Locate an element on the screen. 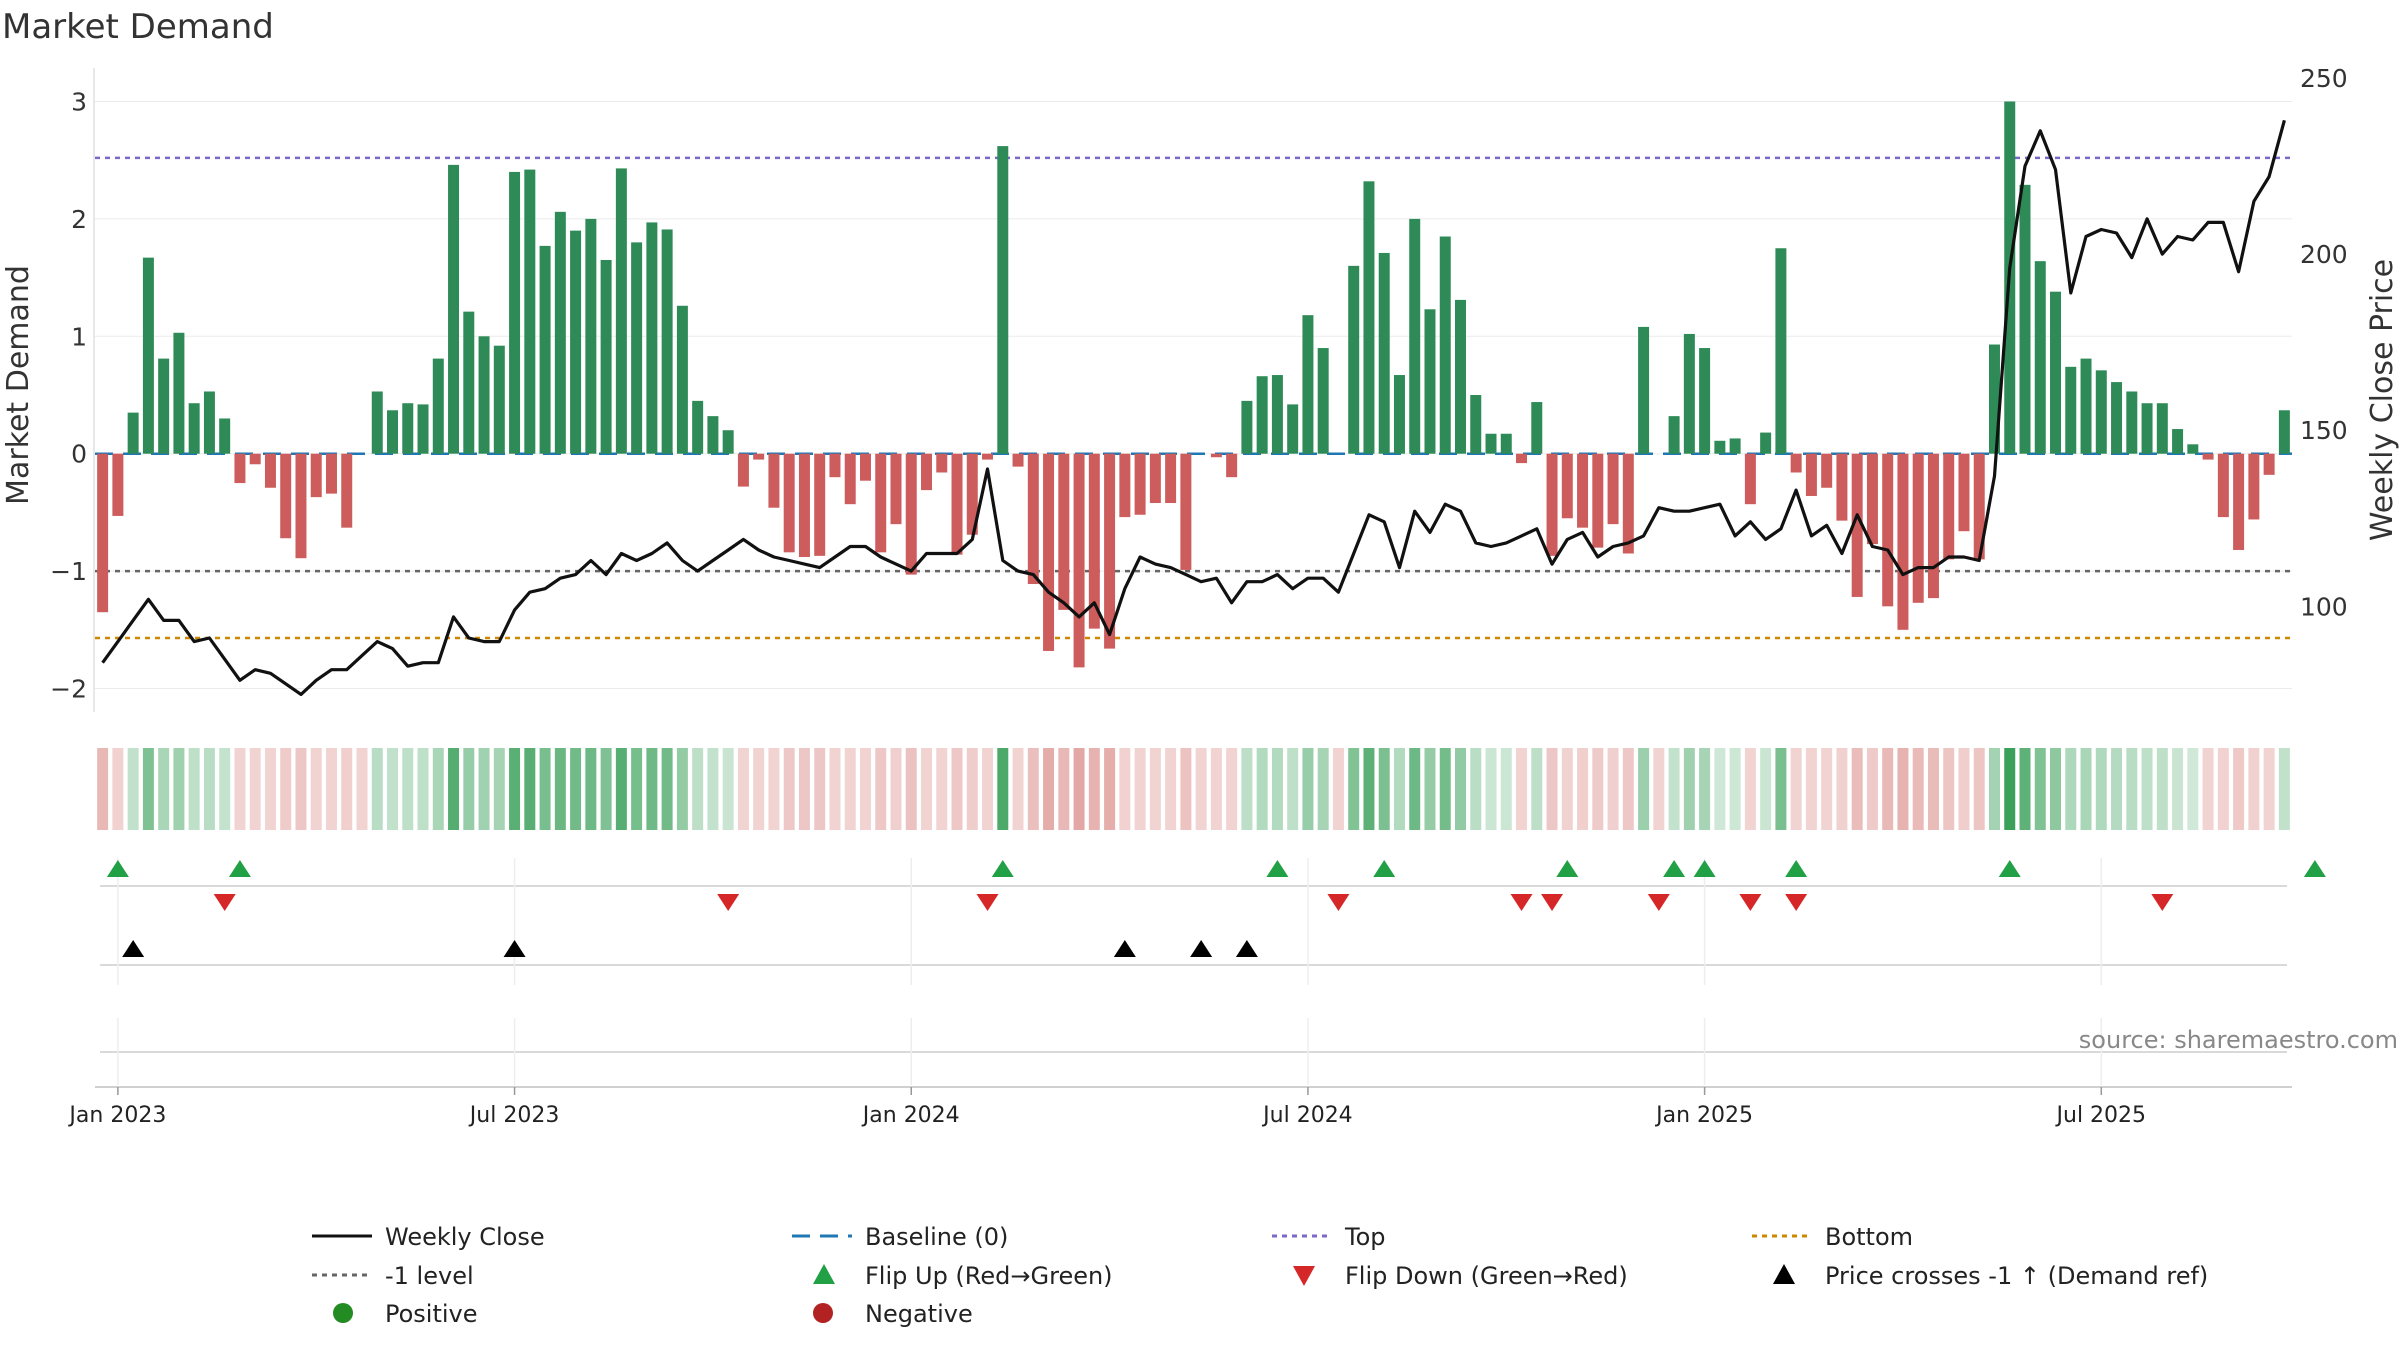 This screenshot has height=1350, width=2400. legend-item-baseline: Baseline (0) is located at coordinates (900, 1237).